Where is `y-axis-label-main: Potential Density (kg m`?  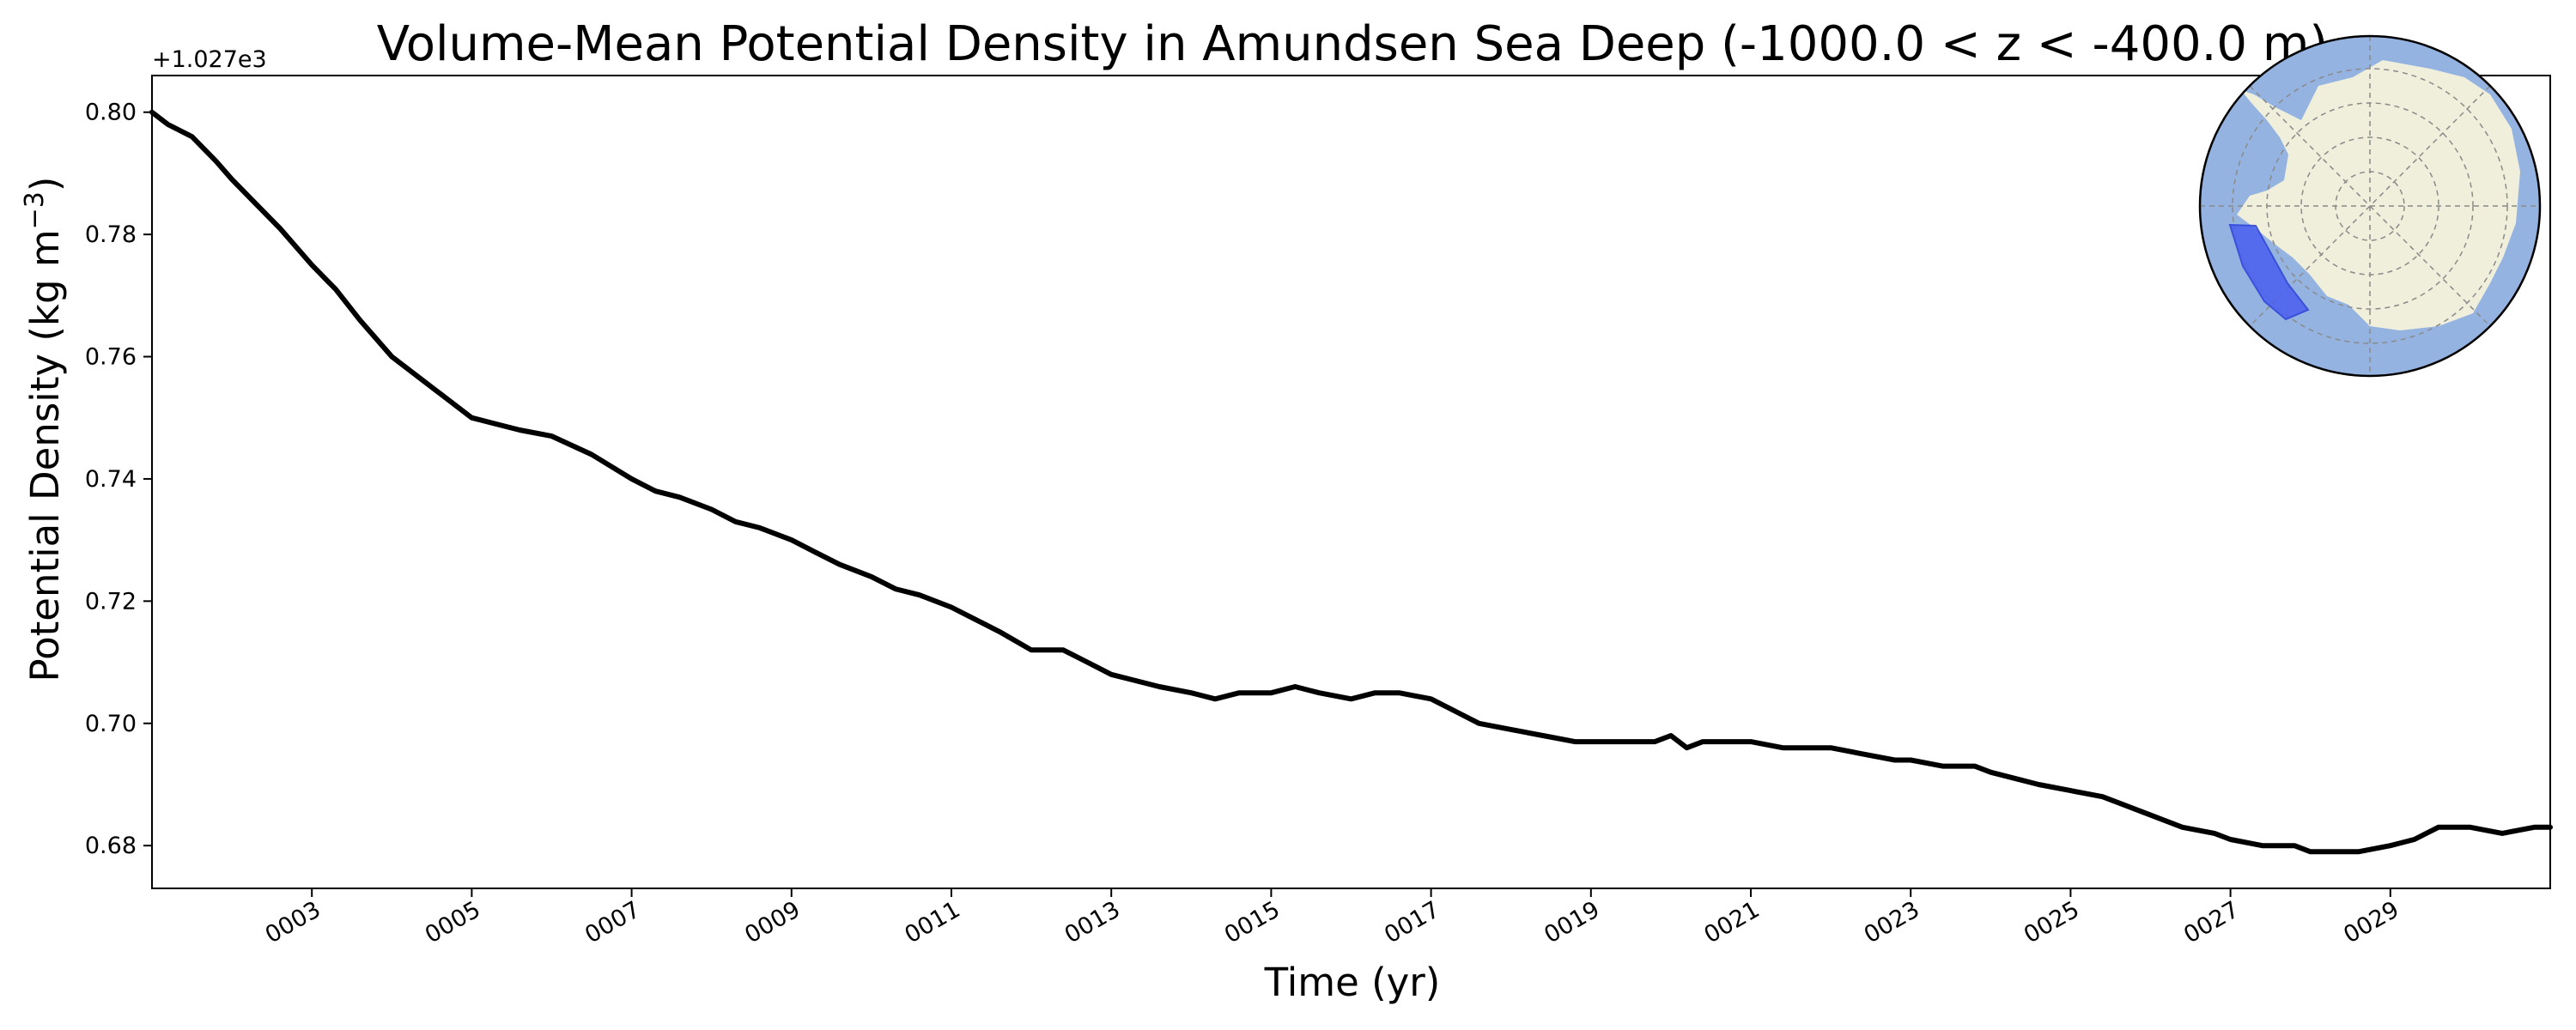 y-axis-label-main: Potential Density (kg m is located at coordinates (45, 455).